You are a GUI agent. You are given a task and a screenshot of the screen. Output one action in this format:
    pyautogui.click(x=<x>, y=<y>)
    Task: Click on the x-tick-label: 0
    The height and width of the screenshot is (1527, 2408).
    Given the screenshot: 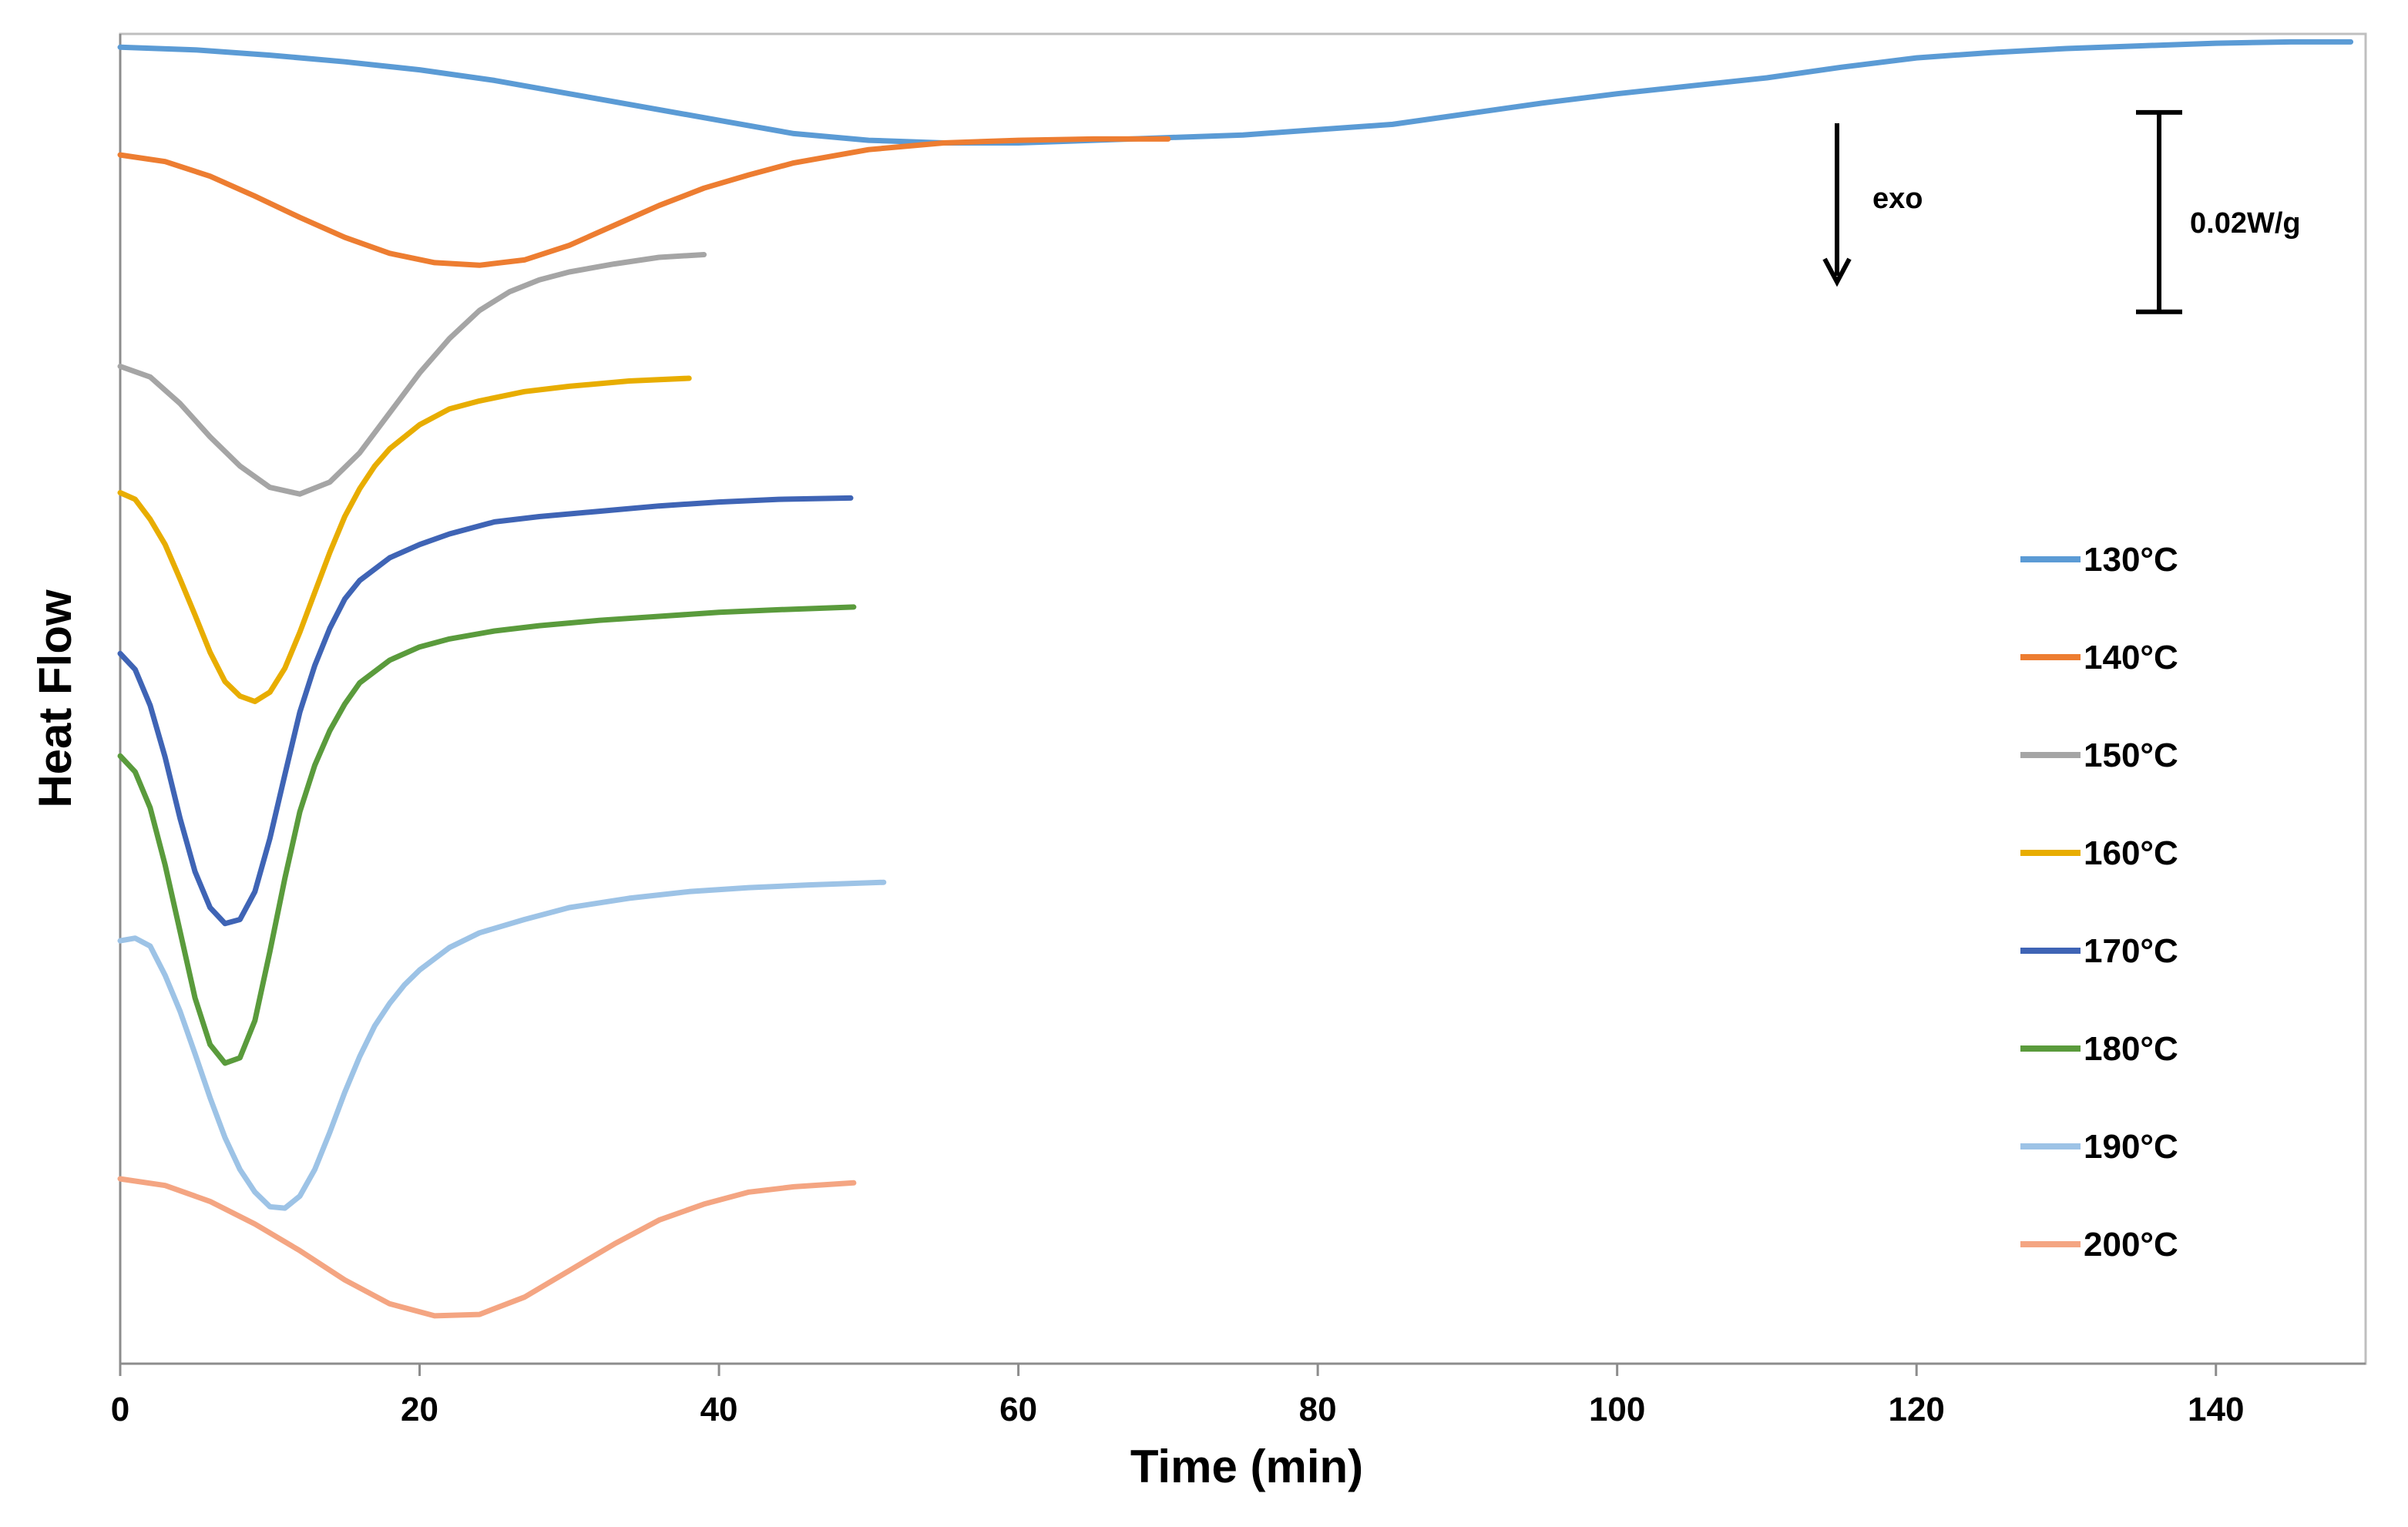 What is the action you would take?
    pyautogui.click(x=120, y=1409)
    